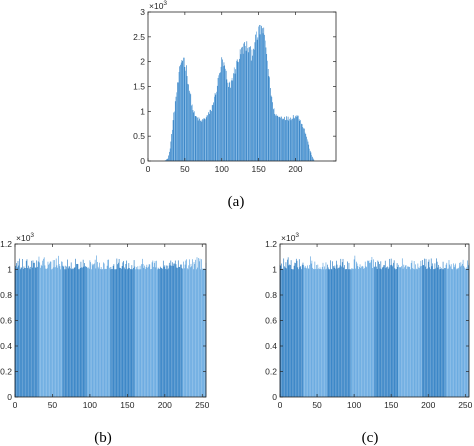  Describe the element at coordinates (236, 202) in the screenshot. I see `subfigure-caption: (a)` at that location.